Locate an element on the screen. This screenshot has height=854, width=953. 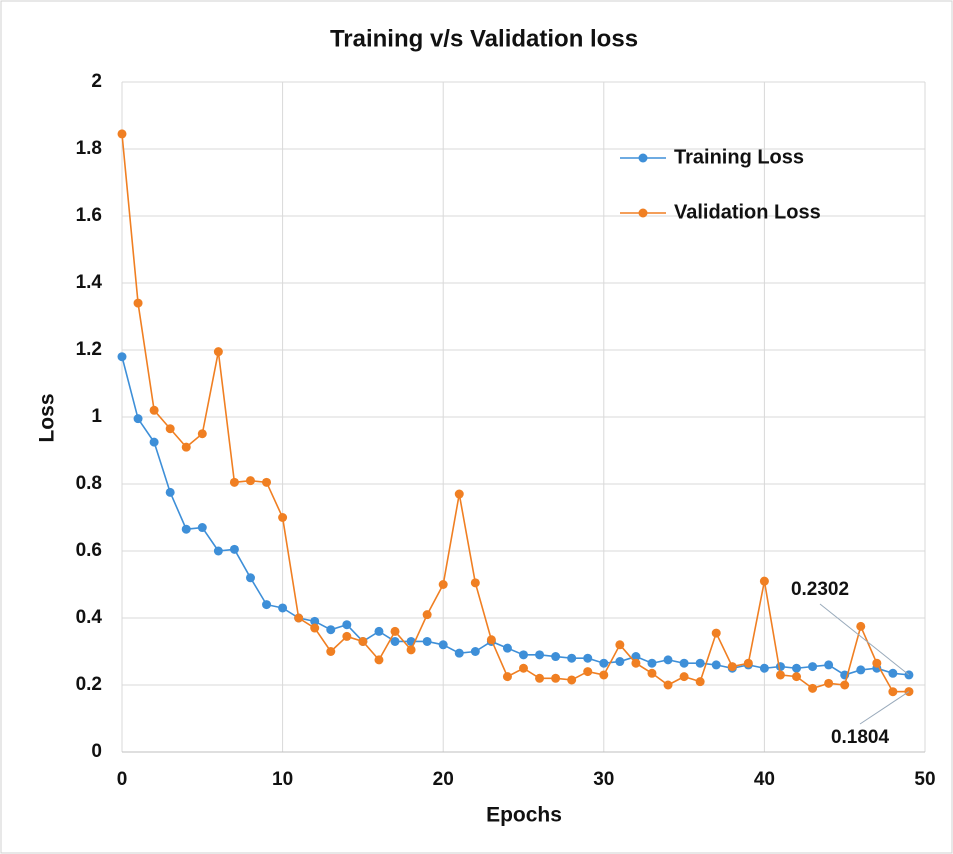
y-tick-label: 1.6 is located at coordinates (89, 215).